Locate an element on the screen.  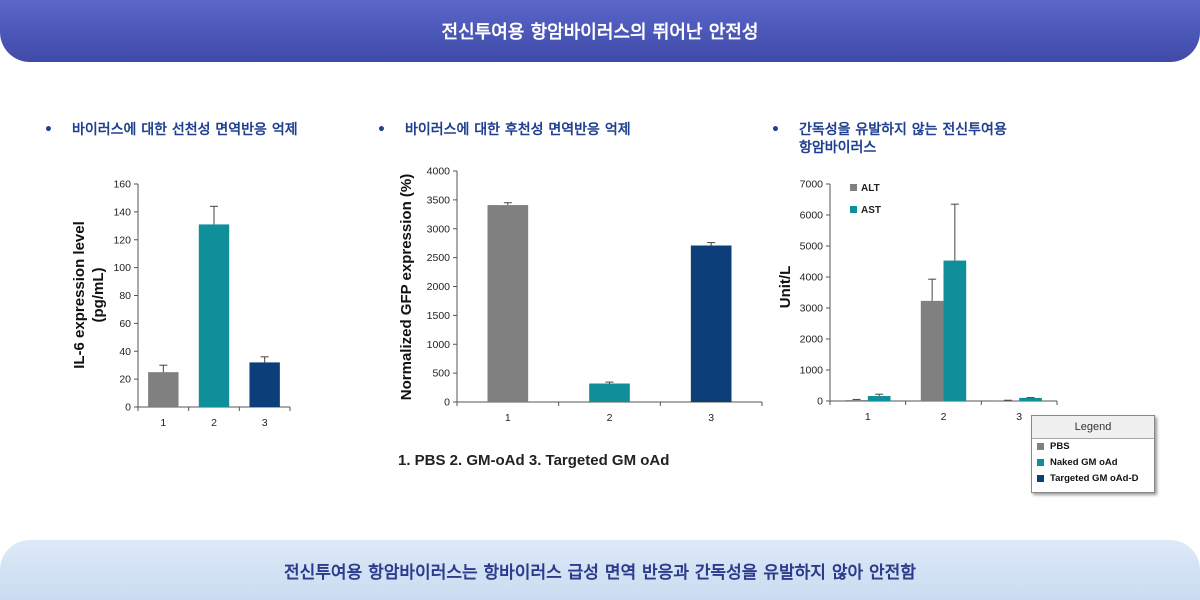
section-2-title: 바이러스에 대한 후천성 면역반응 억제 is located at coordinates (518, 130).